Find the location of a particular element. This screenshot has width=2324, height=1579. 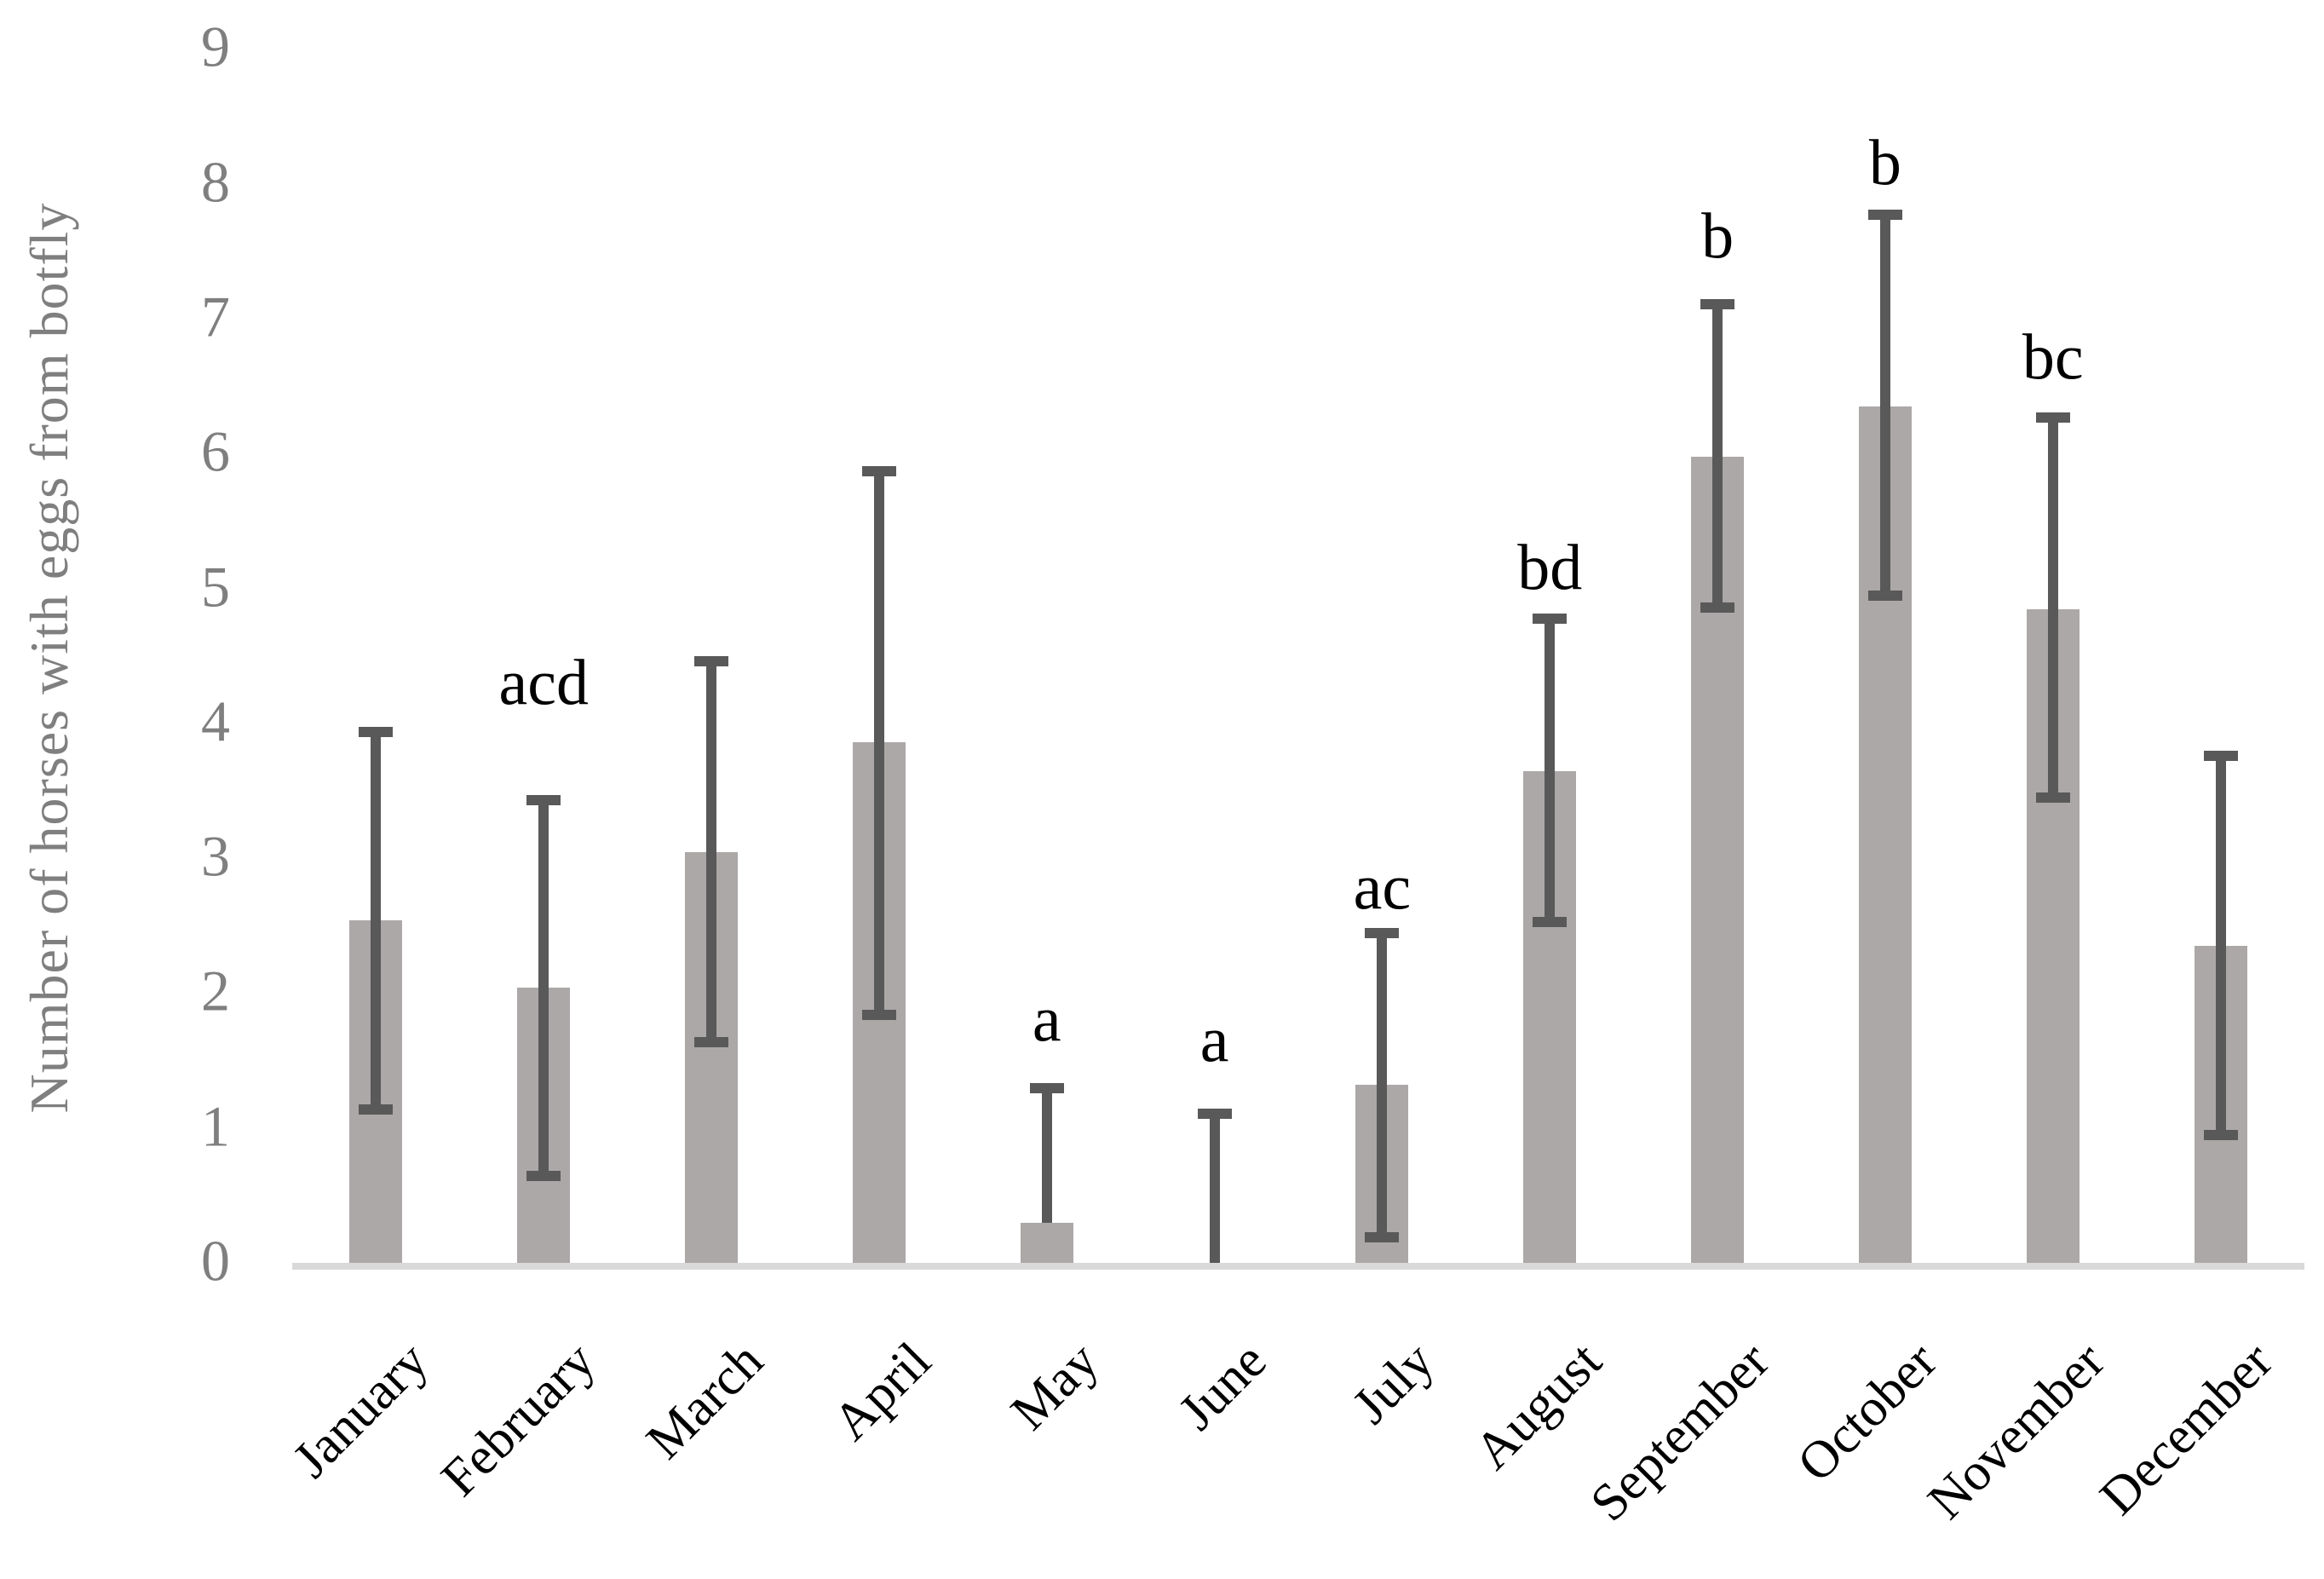

error-bar-august is located at coordinates (1550, 770).